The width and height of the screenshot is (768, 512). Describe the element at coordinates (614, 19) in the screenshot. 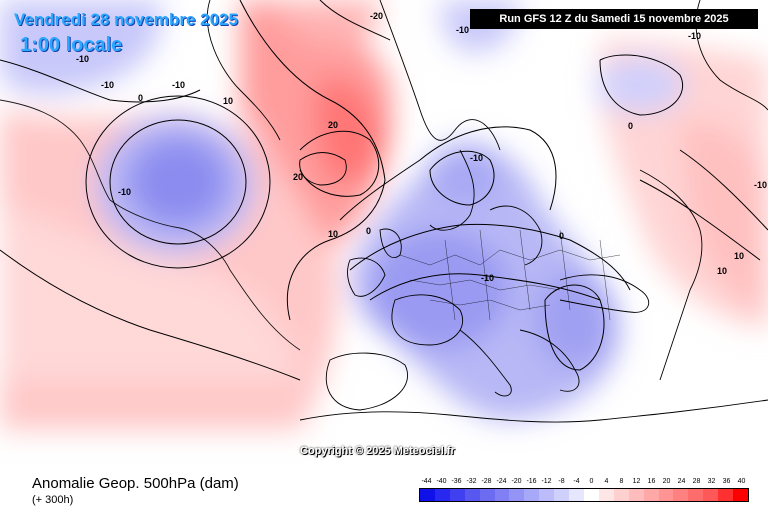

I see `run-info: Run GFS 12 Z du Samedi 15 novembre 2025` at that location.